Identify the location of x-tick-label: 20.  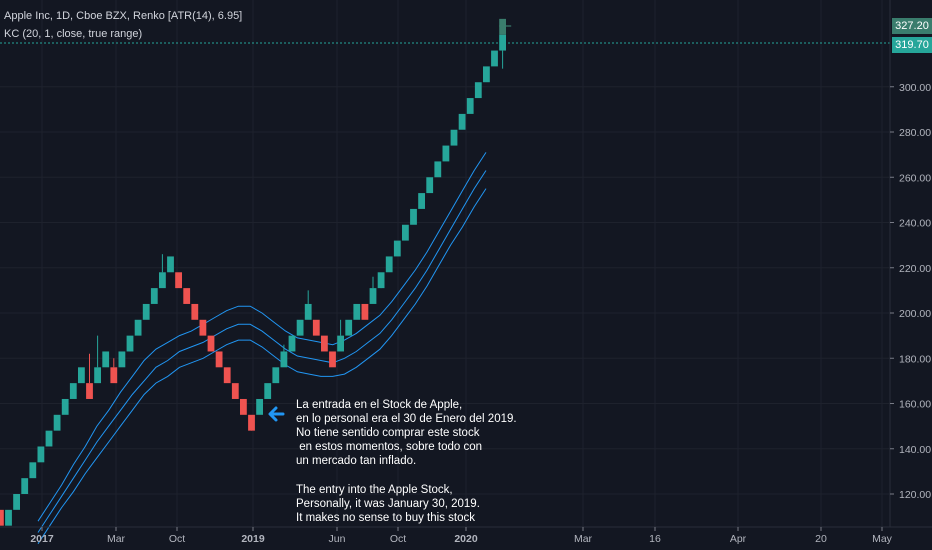
(821, 539).